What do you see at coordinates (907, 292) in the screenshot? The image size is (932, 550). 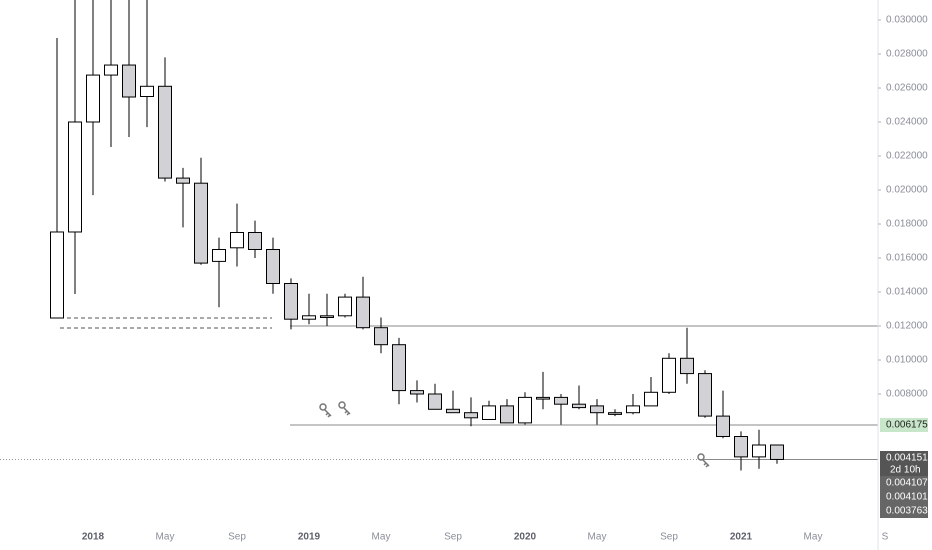 I see `y-tick-label: 0.014000` at bounding box center [907, 292].